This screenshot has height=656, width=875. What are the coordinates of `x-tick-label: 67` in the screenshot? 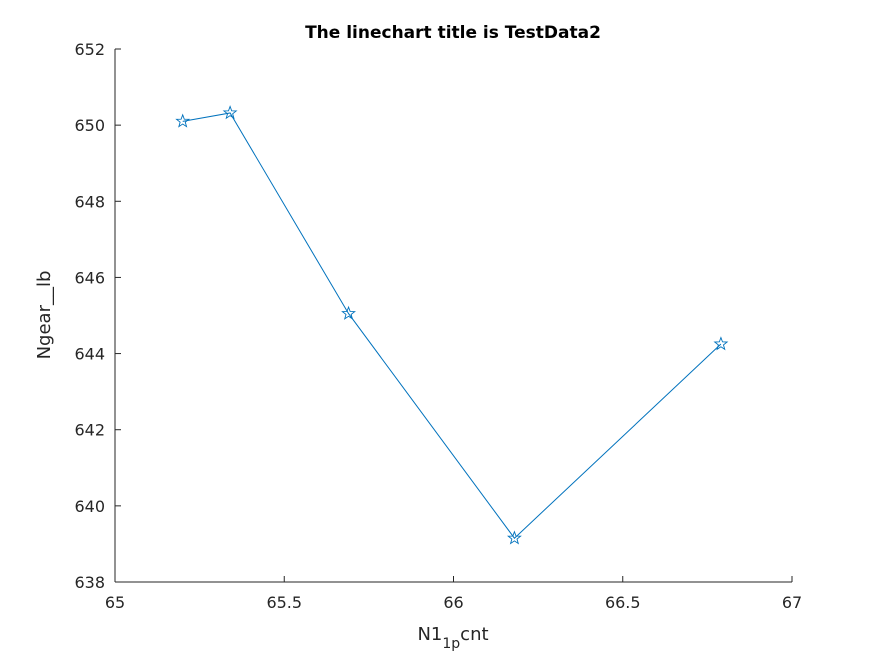 It's located at (792, 602).